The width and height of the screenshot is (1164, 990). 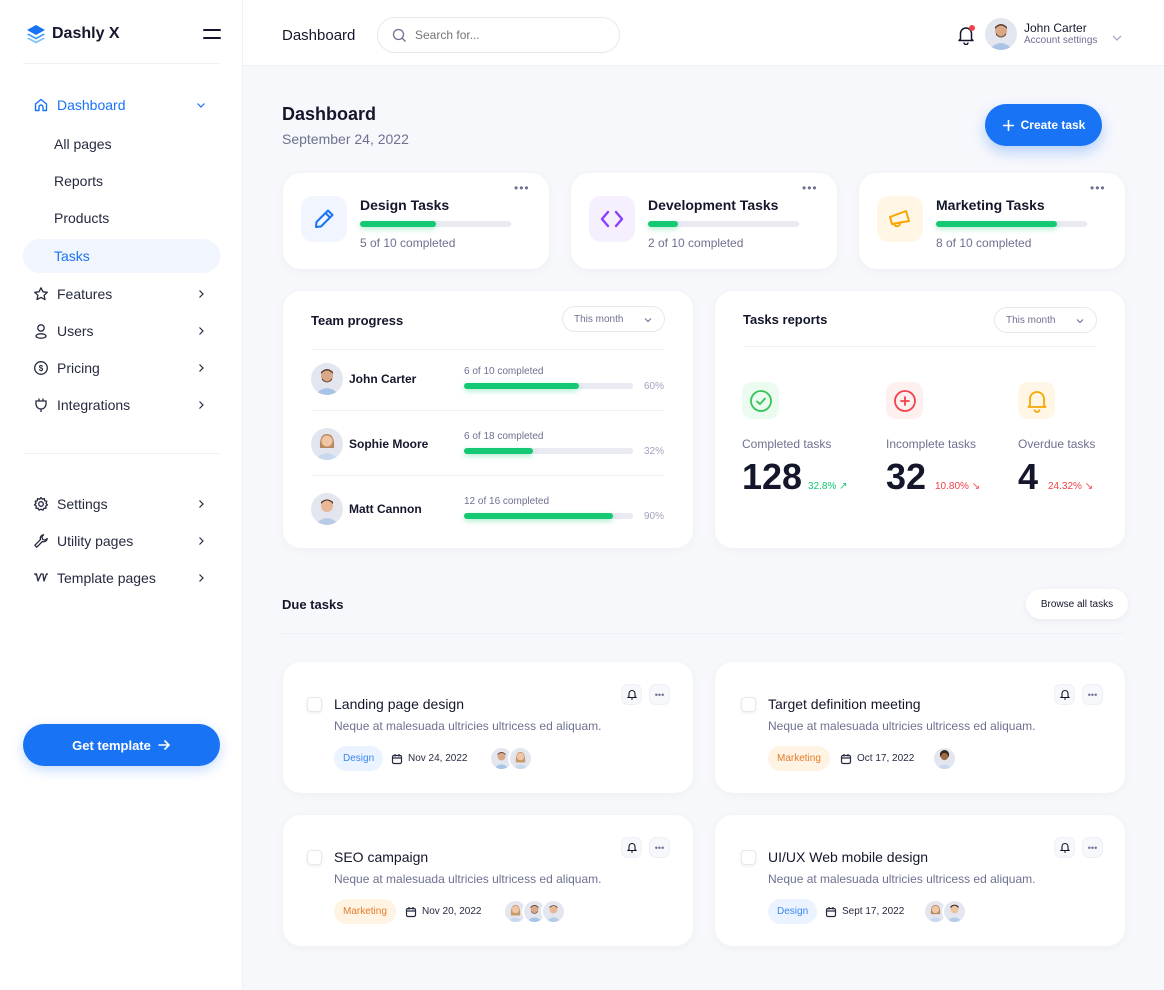 What do you see at coordinates (411, 911) in the screenshot?
I see `calendar-icon` at bounding box center [411, 911].